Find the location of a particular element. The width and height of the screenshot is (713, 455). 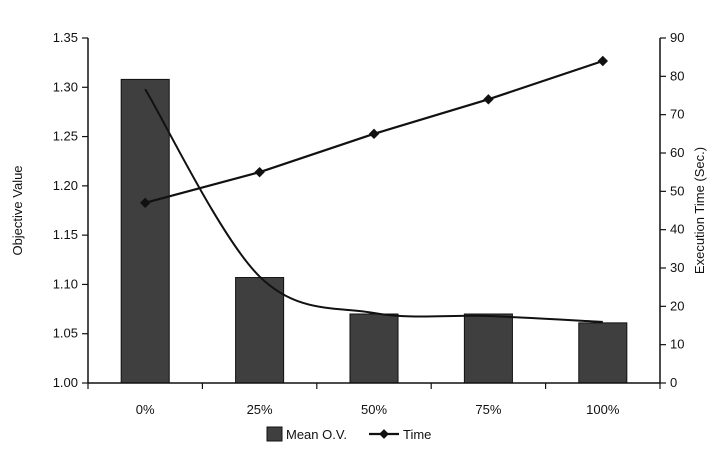

left-tick-label-6: 1.30 is located at coordinates (65, 86).